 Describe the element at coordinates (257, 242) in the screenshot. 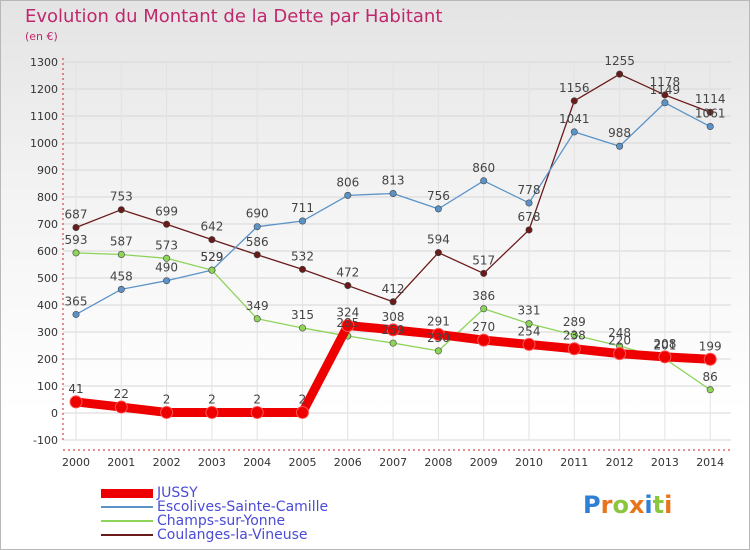

I see `data-label: 586` at that location.